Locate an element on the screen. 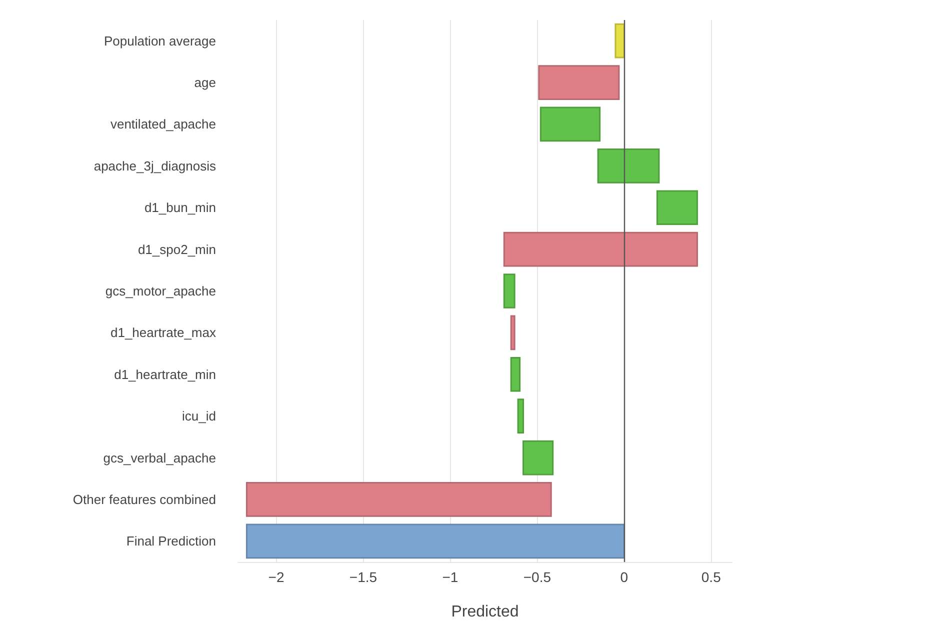 The height and width of the screenshot is (642, 938). x-tick-label: −2 is located at coordinates (276, 577).